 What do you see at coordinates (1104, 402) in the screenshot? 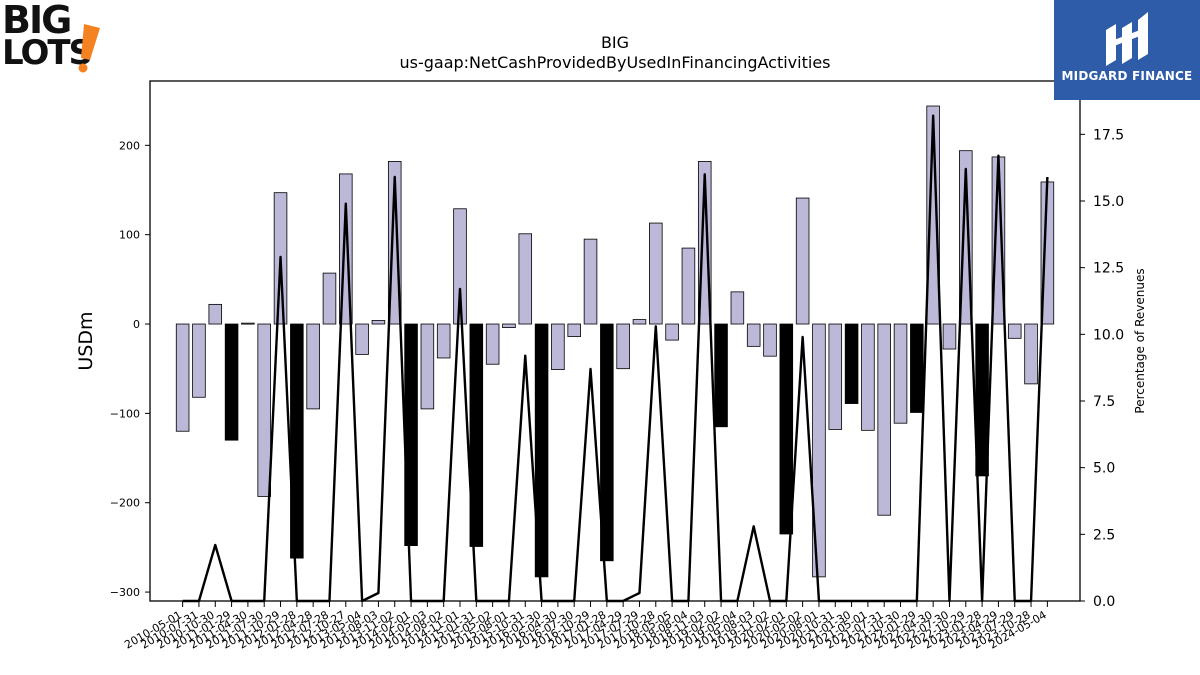
I see `y2-tick-label: 7.5` at bounding box center [1104, 402].